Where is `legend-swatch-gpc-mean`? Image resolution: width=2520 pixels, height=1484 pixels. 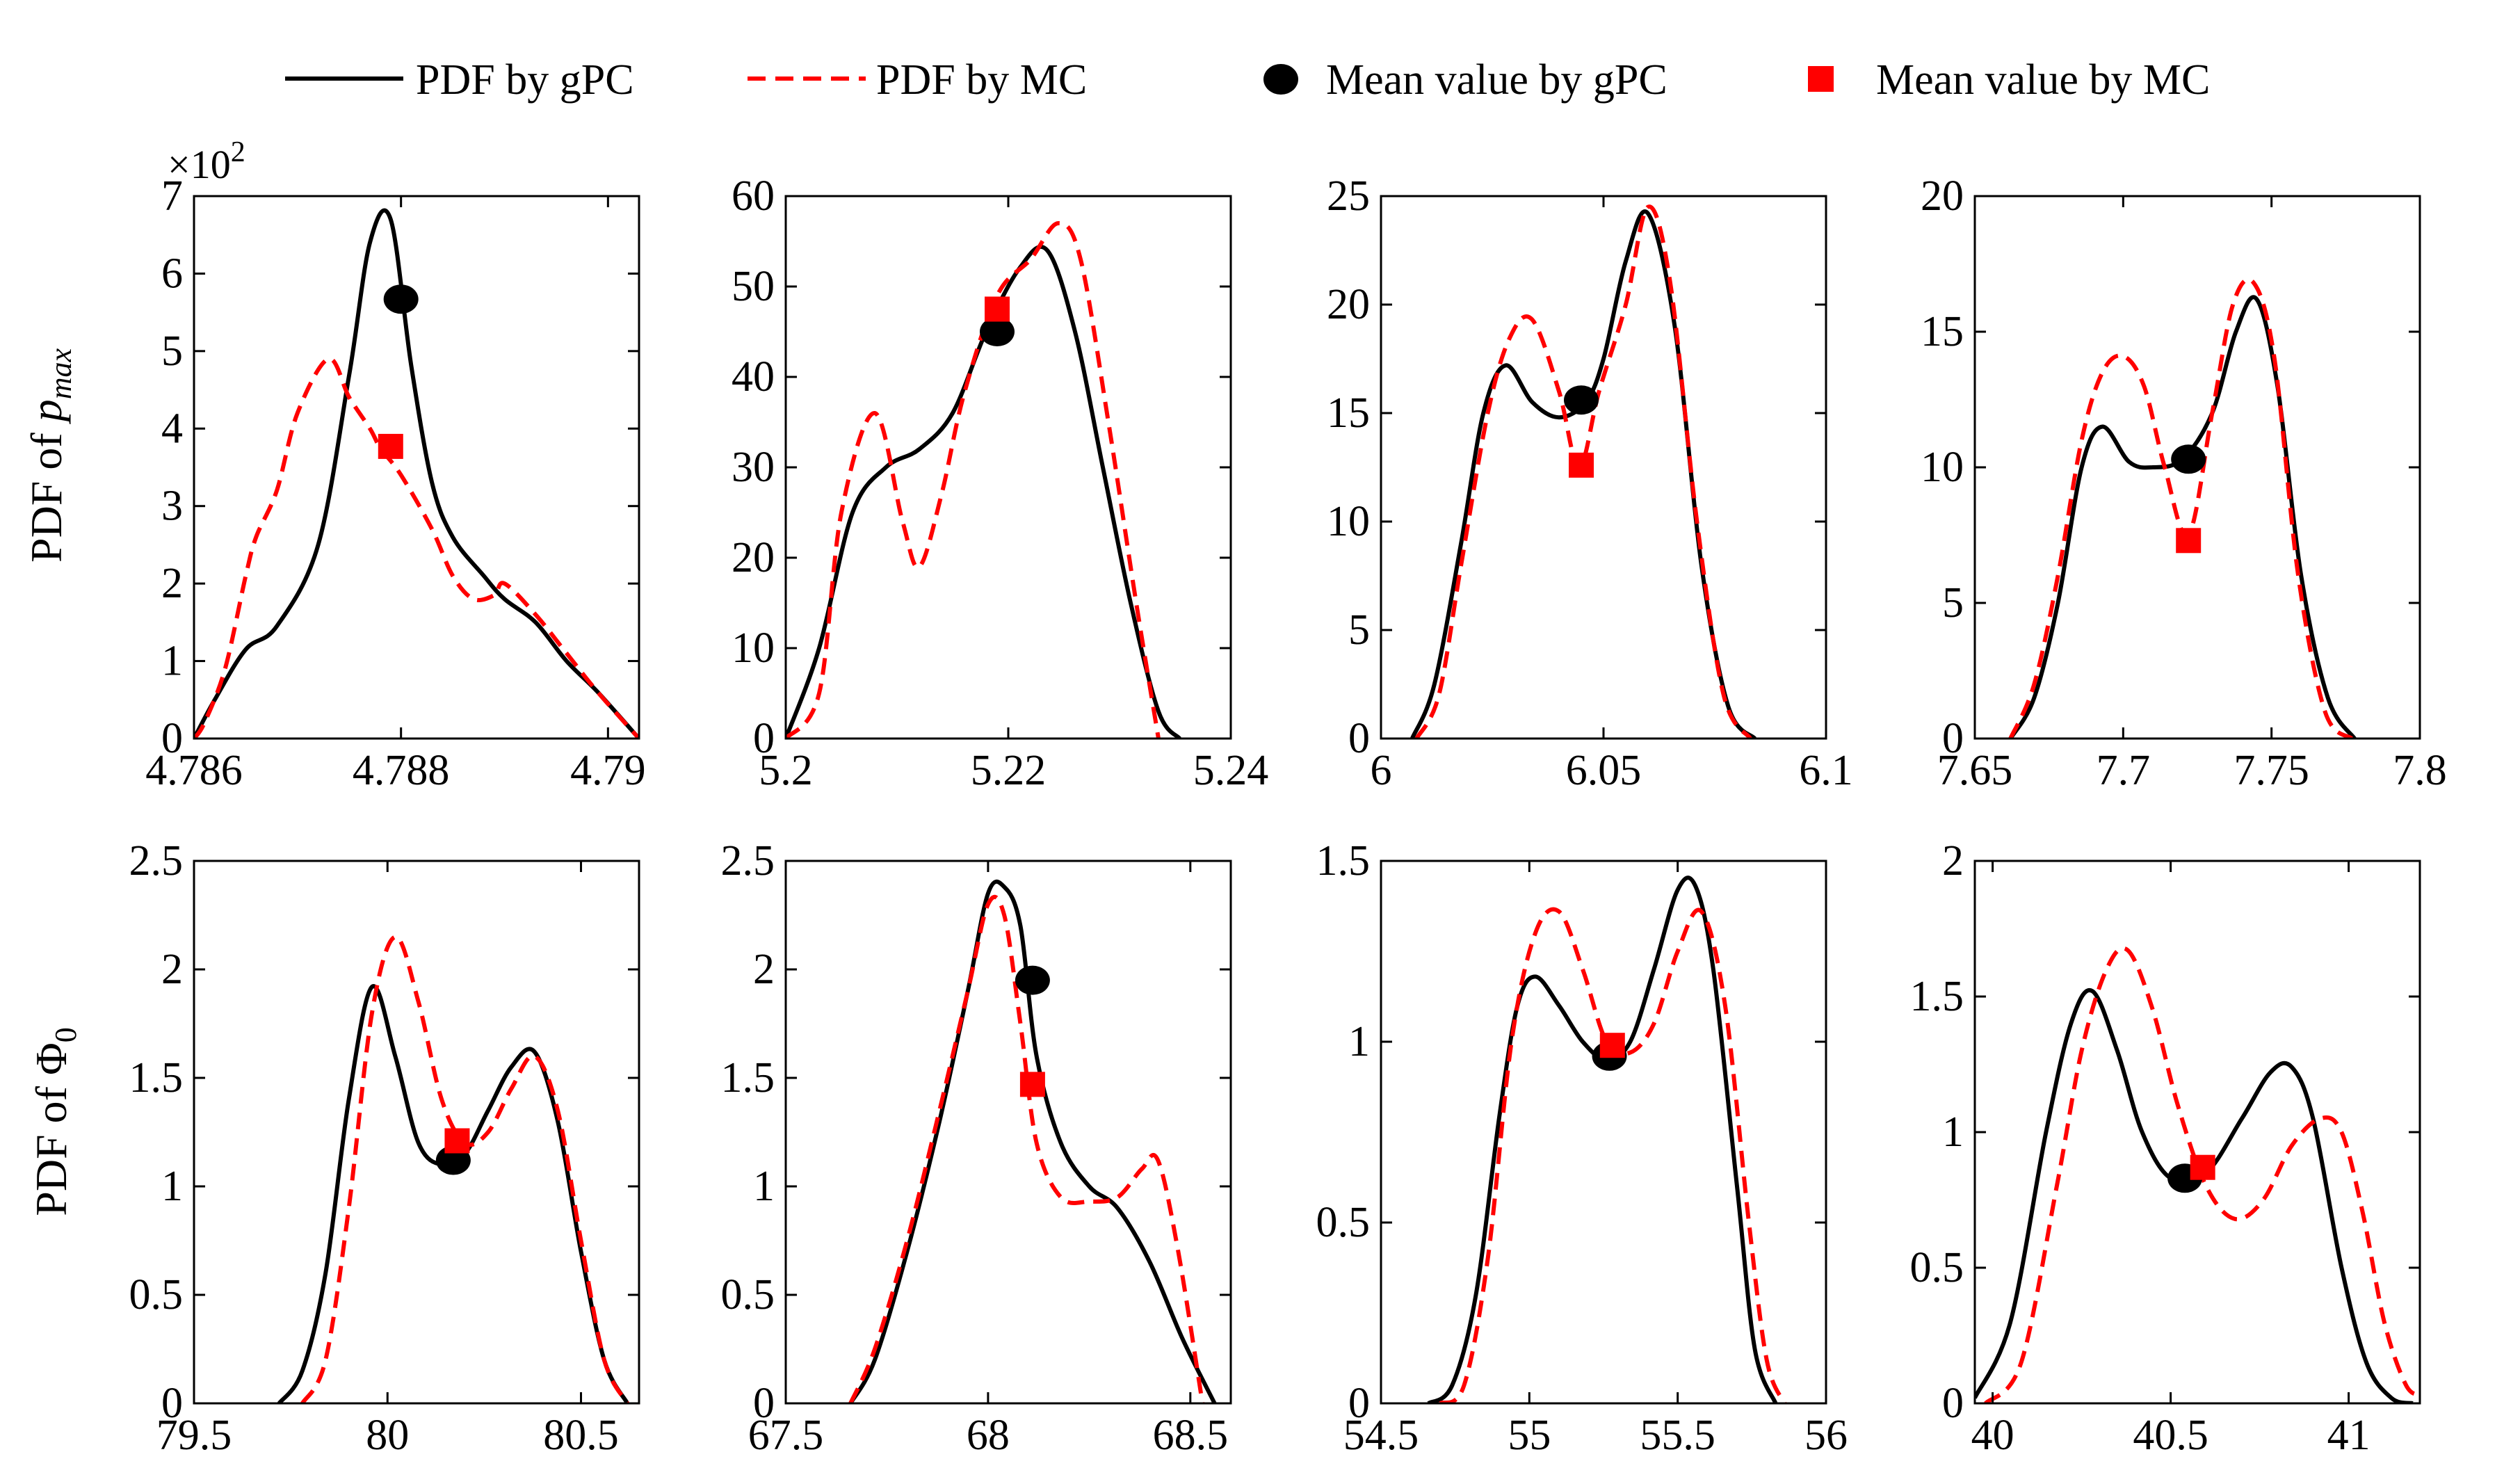
legend-swatch-gpc-mean is located at coordinates (1280, 79).